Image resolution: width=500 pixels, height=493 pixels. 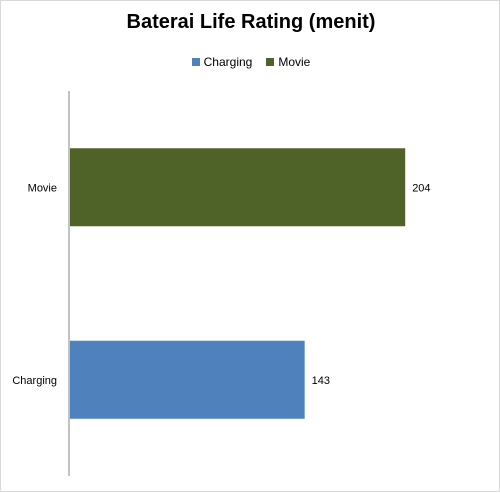 What do you see at coordinates (187, 379) in the screenshot?
I see `bar-charging` at bounding box center [187, 379].